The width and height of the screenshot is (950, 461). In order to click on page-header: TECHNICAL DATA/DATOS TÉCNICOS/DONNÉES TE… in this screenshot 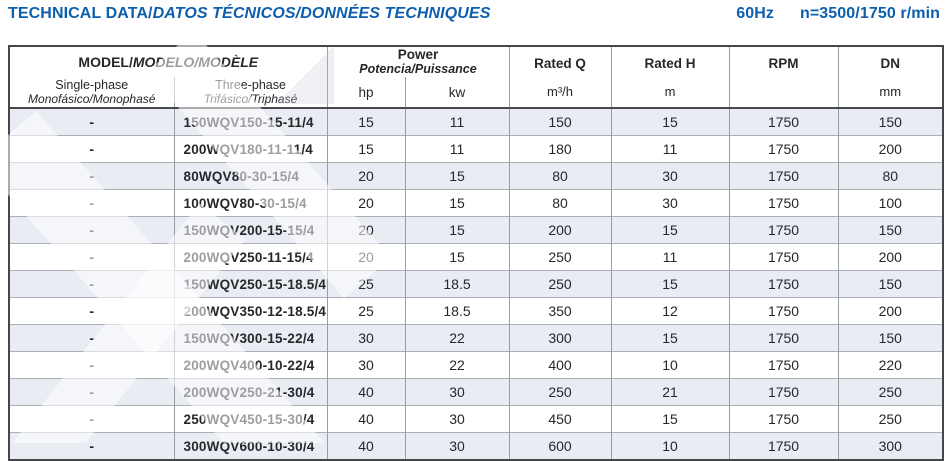, I will do `click(474, 14)`.